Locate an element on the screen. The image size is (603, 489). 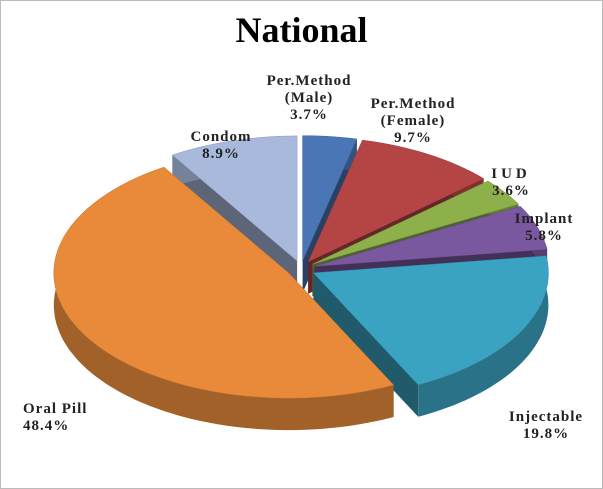
slice-label: Per.Method (Female) 9.7% is located at coordinates (413, 121).